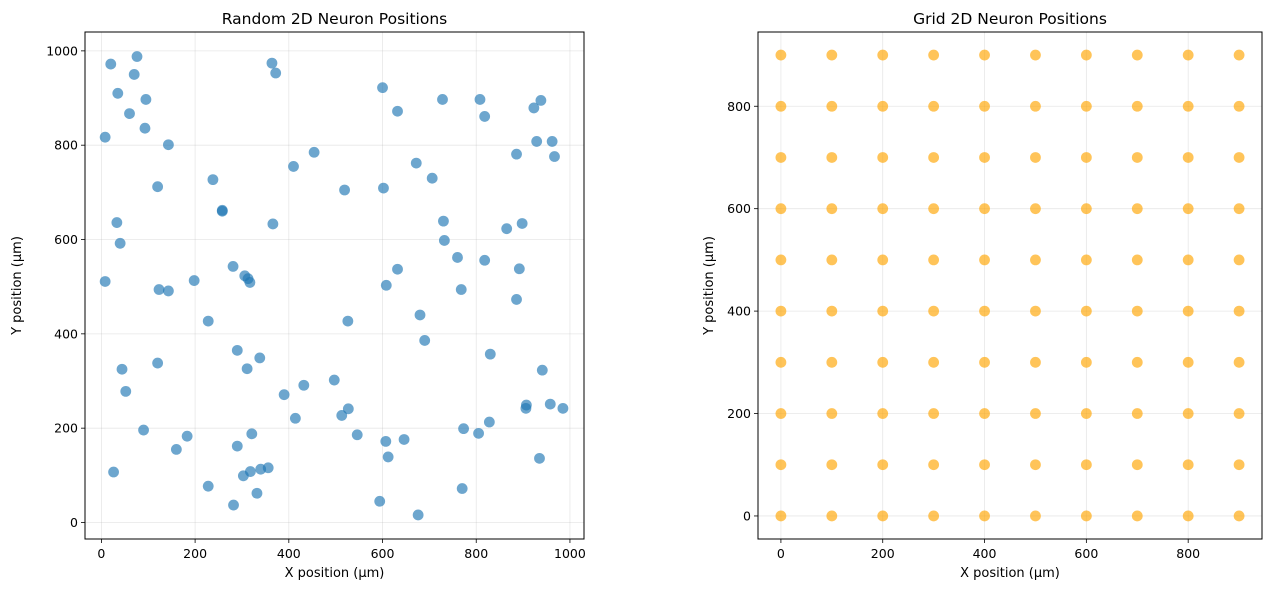 The height and width of the screenshot is (590, 1272). Describe the element at coordinates (739, 208) in the screenshot. I see `y-tick-label: 600` at that location.